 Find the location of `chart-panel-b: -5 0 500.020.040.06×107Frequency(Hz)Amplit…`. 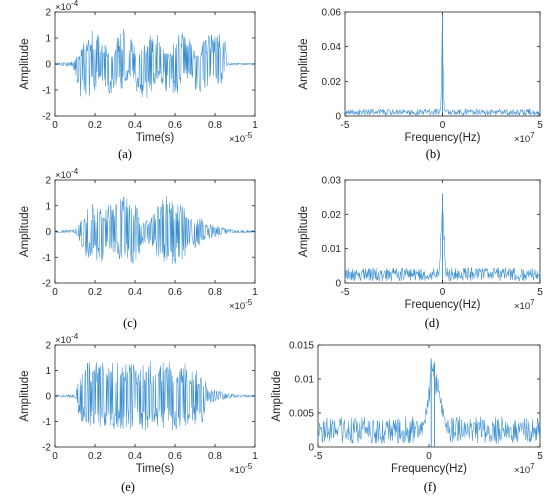

chart-panel-b: -5 0 500.020.040.06×107Frequency(Hz)Amplit… is located at coordinates (420, 85).